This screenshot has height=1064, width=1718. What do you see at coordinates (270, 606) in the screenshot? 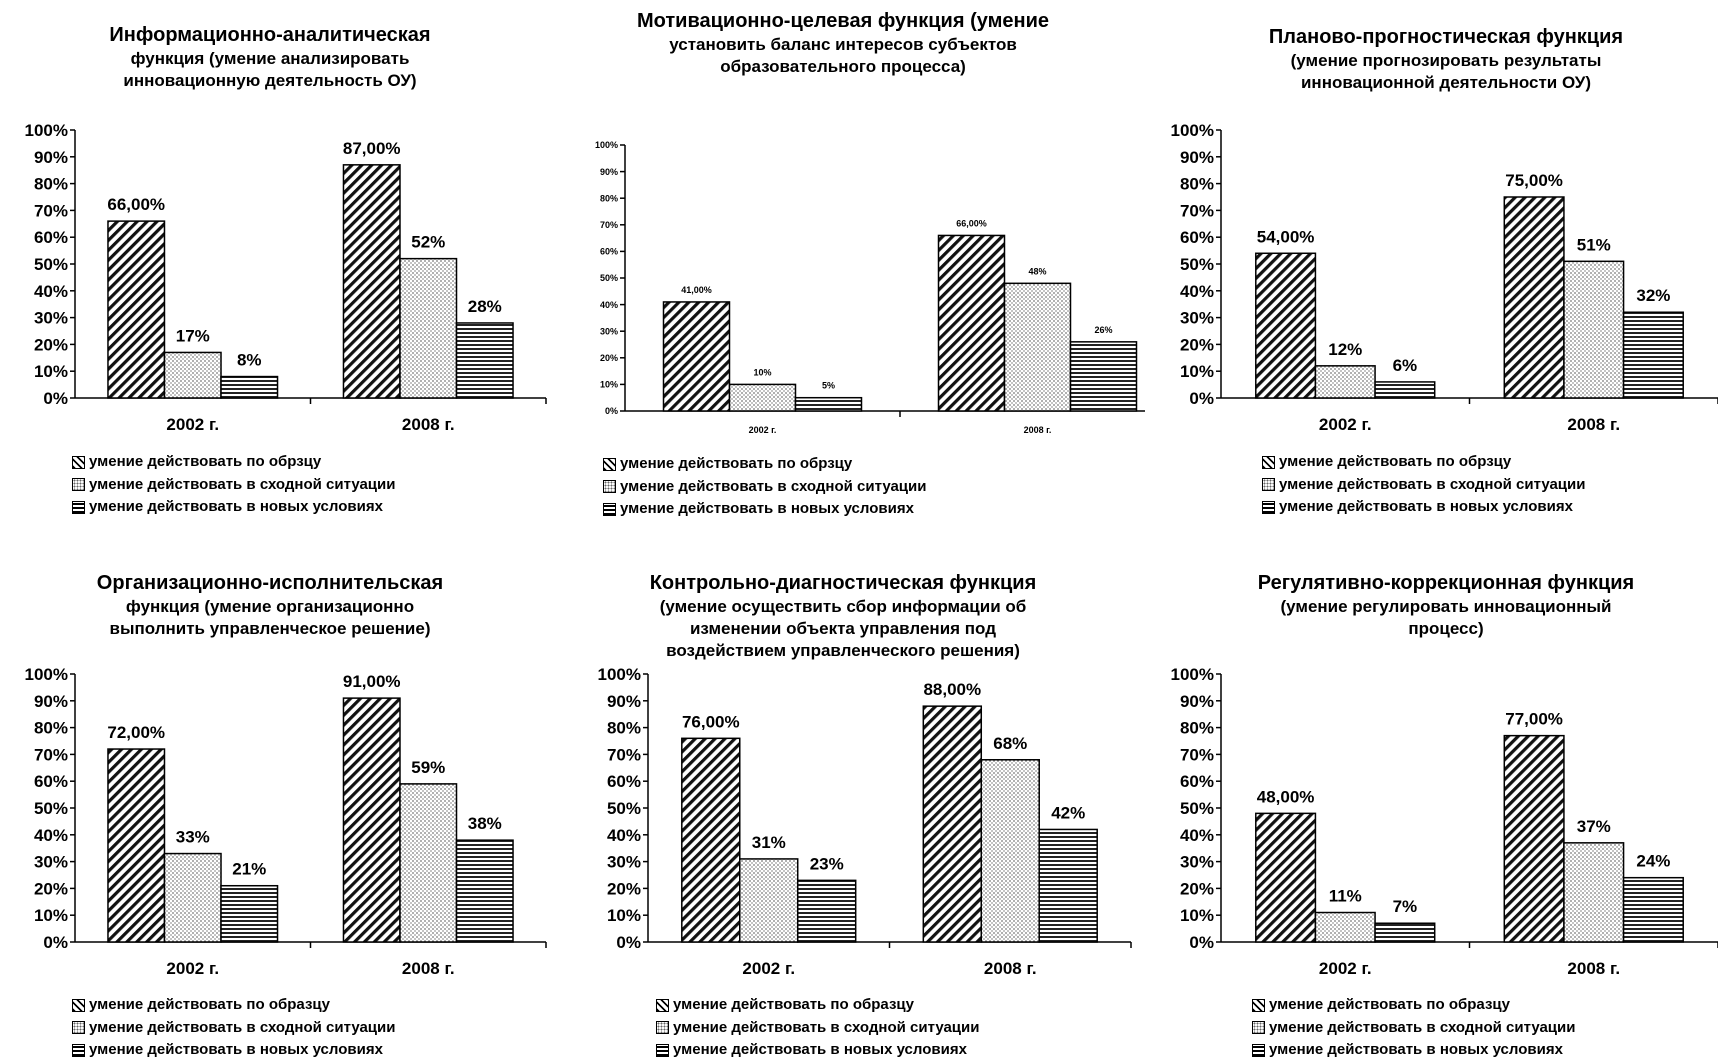
I see `chart-subtitle-line: функция (умение организационно` at bounding box center [270, 606].